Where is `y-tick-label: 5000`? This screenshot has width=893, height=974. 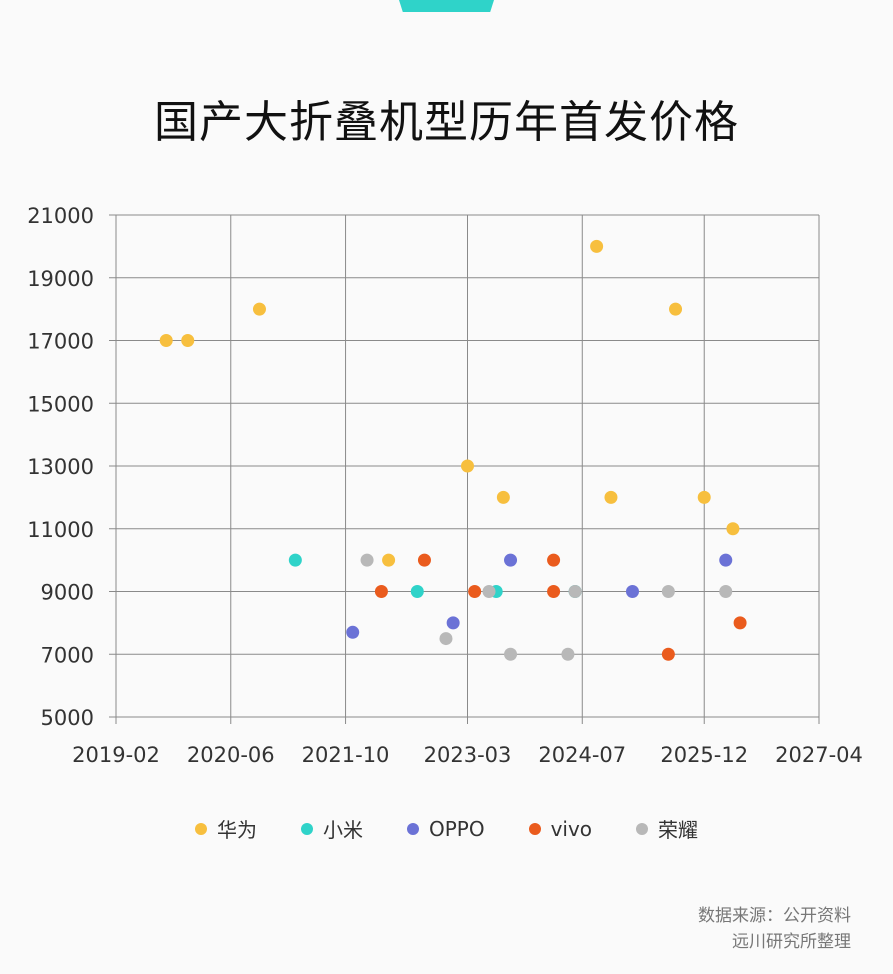
y-tick-label: 5000 is located at coordinates (67, 718).